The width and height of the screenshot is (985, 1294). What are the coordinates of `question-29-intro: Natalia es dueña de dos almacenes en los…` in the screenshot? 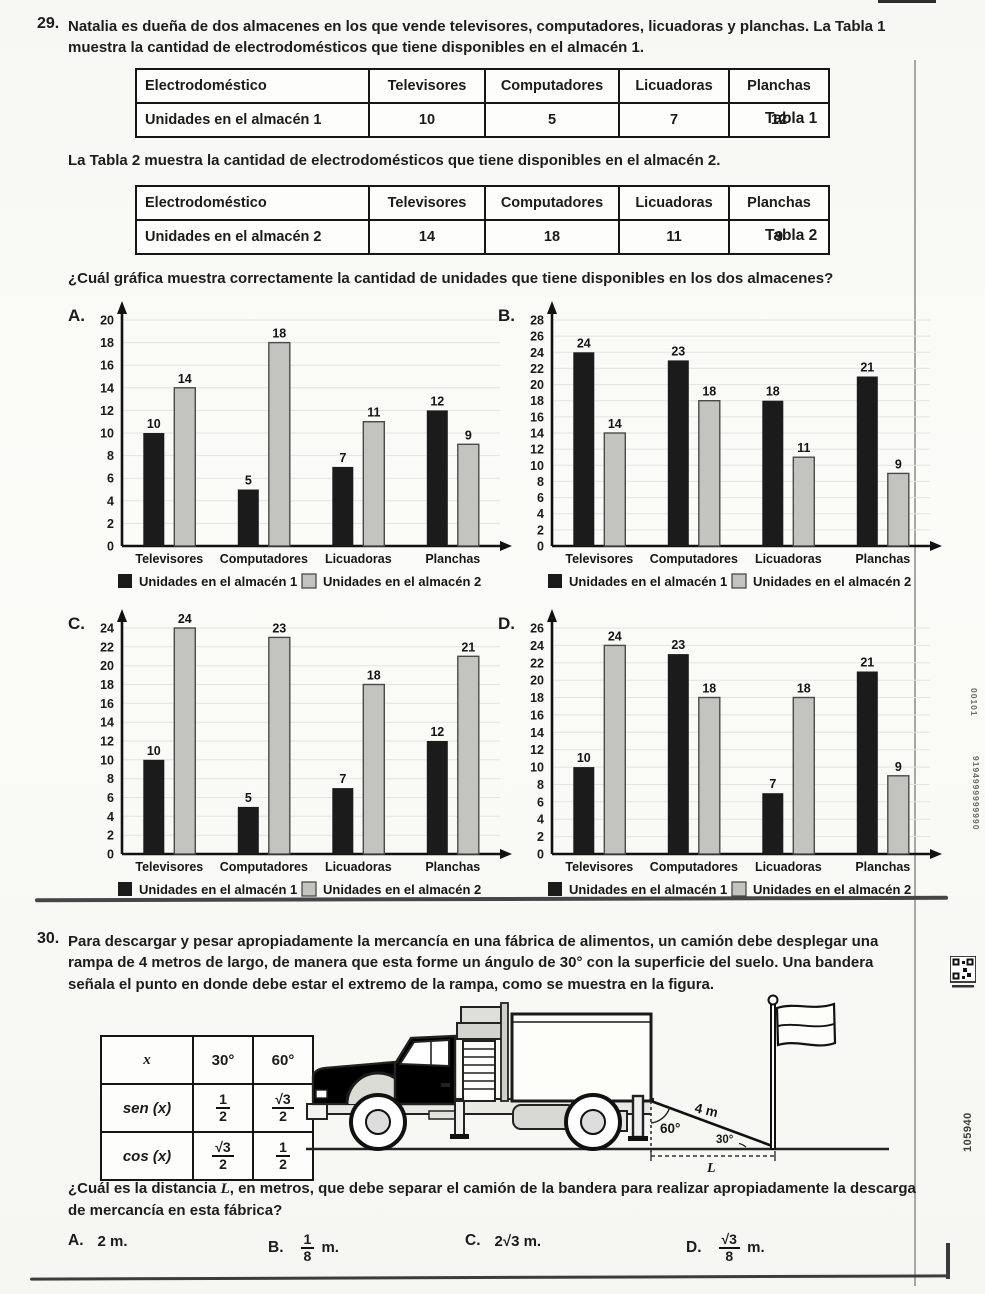 It's located at (477, 37).